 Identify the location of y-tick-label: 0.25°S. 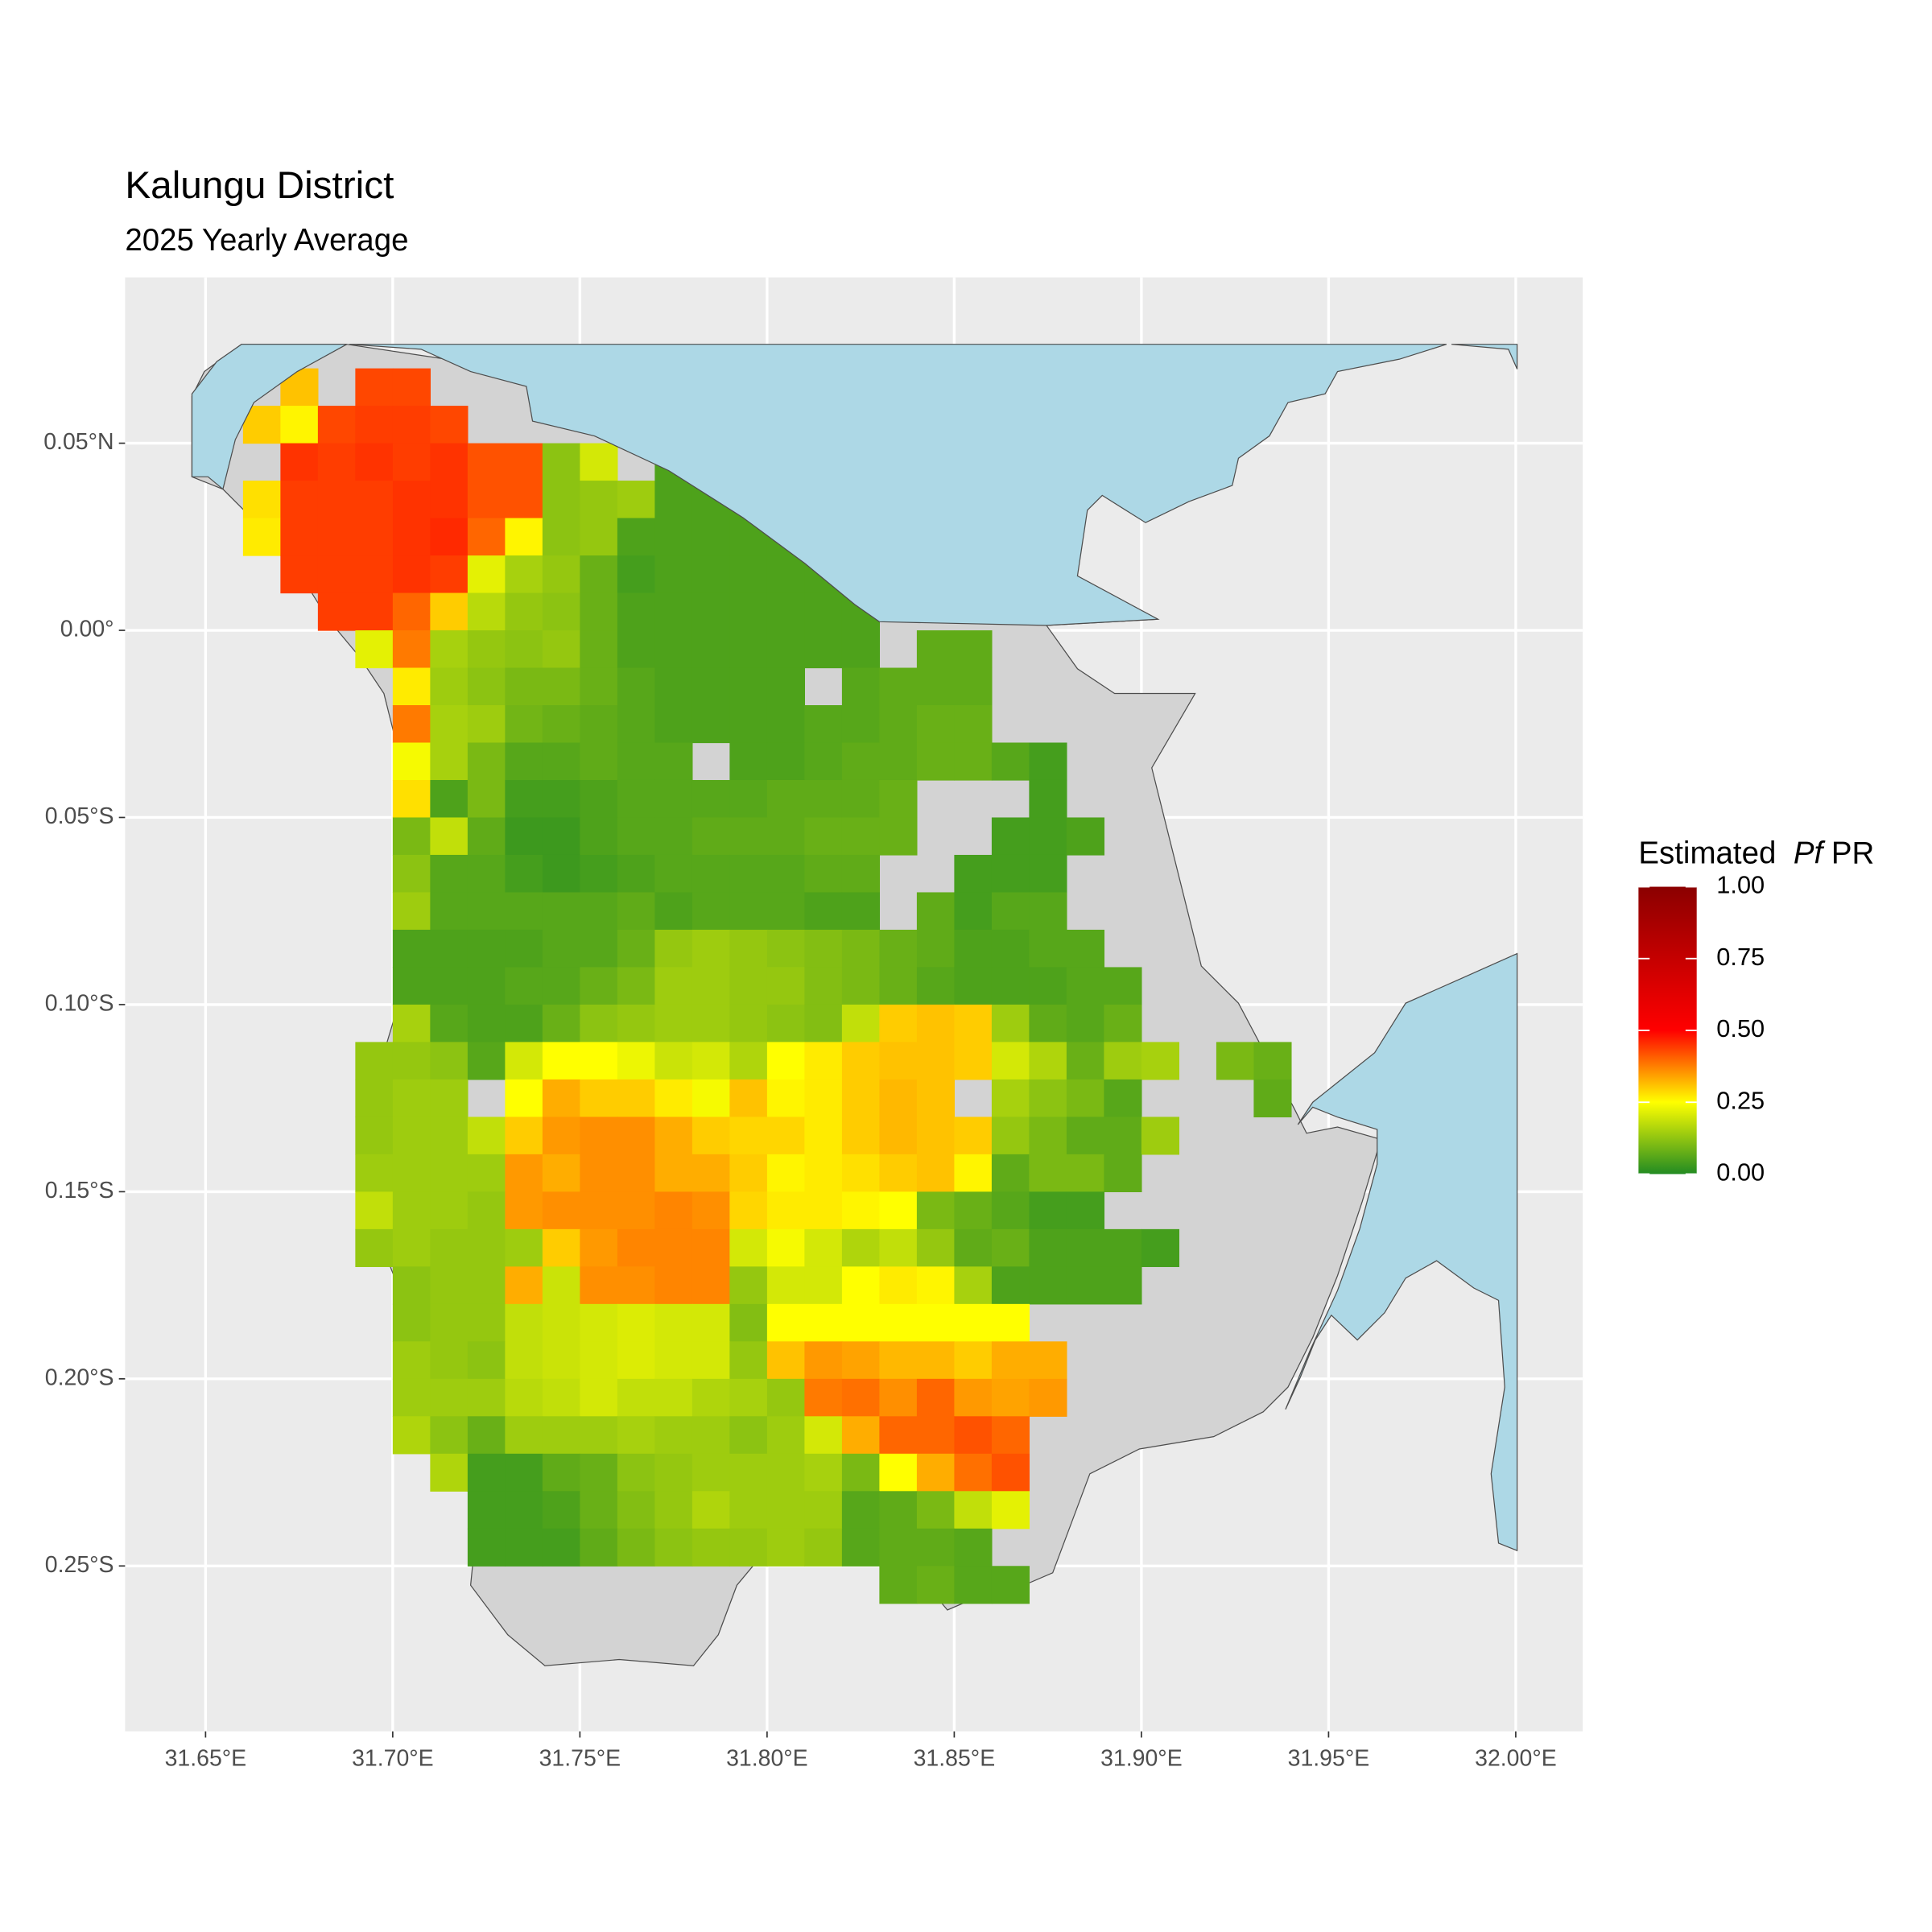
(79, 1565).